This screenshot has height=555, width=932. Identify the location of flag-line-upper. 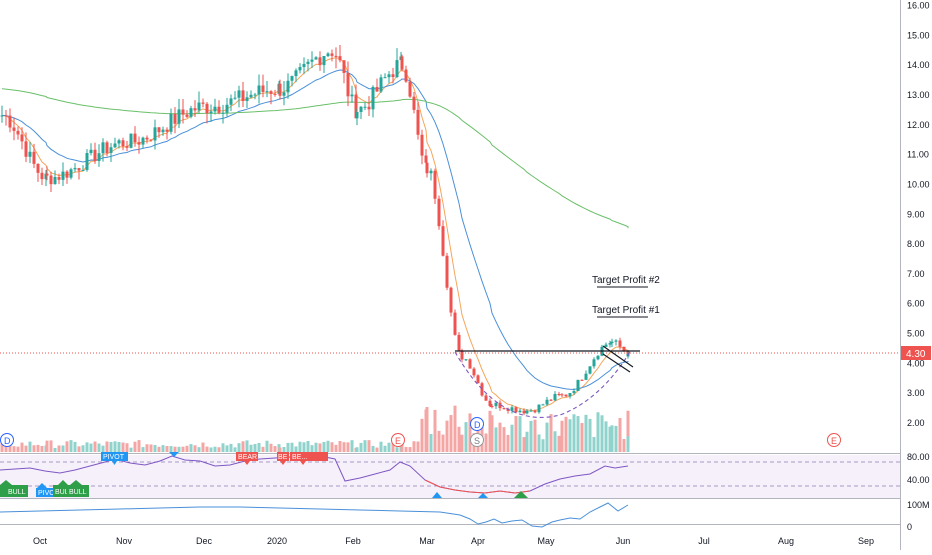
(618, 356).